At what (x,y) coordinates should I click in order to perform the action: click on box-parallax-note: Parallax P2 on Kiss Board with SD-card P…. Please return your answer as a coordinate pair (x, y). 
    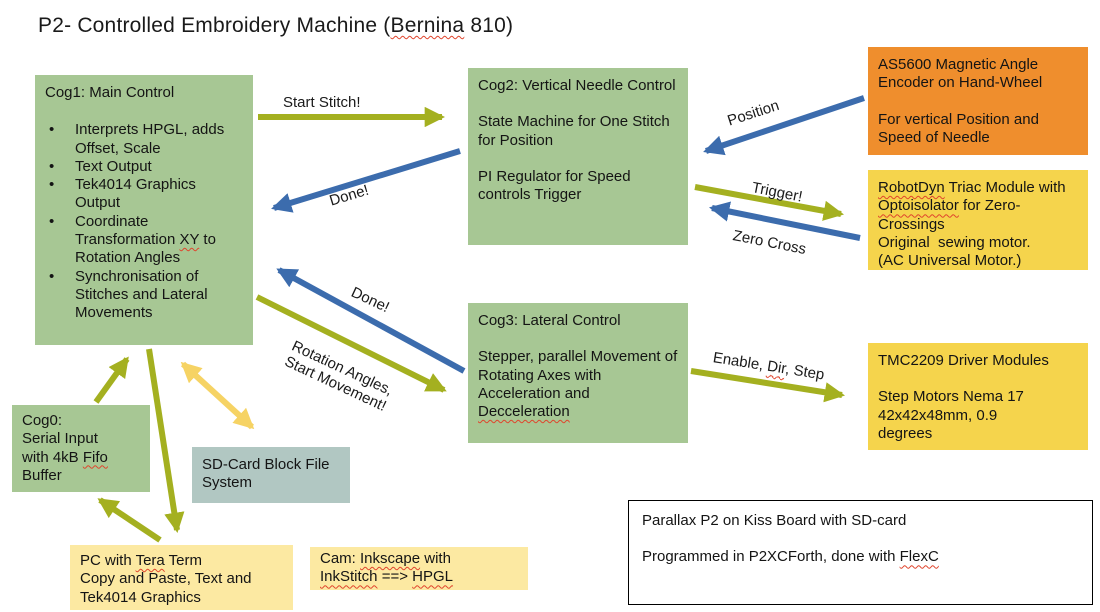
    Looking at the image, I should click on (860, 552).